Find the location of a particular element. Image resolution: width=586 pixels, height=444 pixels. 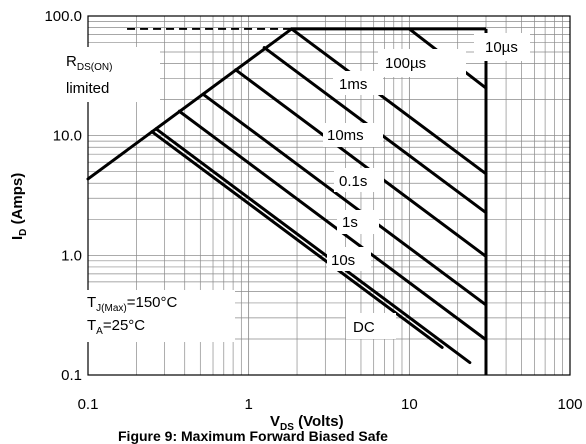

label-bg-100us is located at coordinates (422, 63).